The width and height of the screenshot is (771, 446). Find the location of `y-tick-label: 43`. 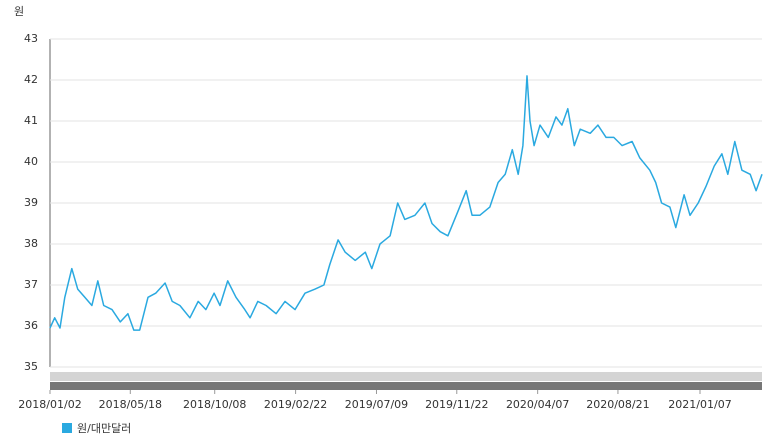

y-tick-label: 43 is located at coordinates (31, 38).